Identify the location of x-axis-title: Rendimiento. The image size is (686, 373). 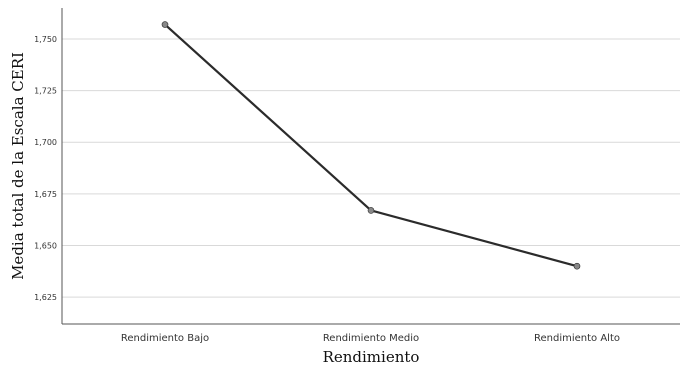
(371, 357).